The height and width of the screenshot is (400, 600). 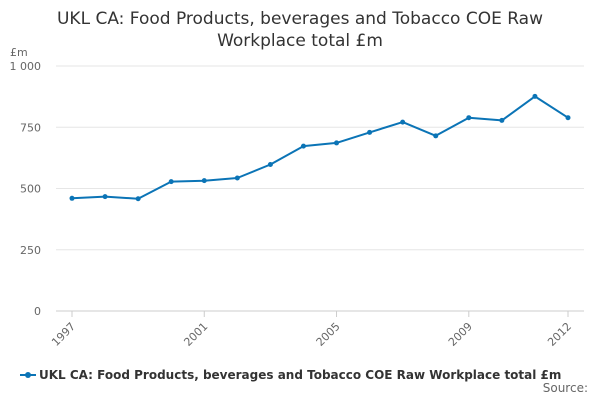 What do you see at coordinates (559, 334) in the screenshot?
I see `x-tick-label: 2012` at bounding box center [559, 334].